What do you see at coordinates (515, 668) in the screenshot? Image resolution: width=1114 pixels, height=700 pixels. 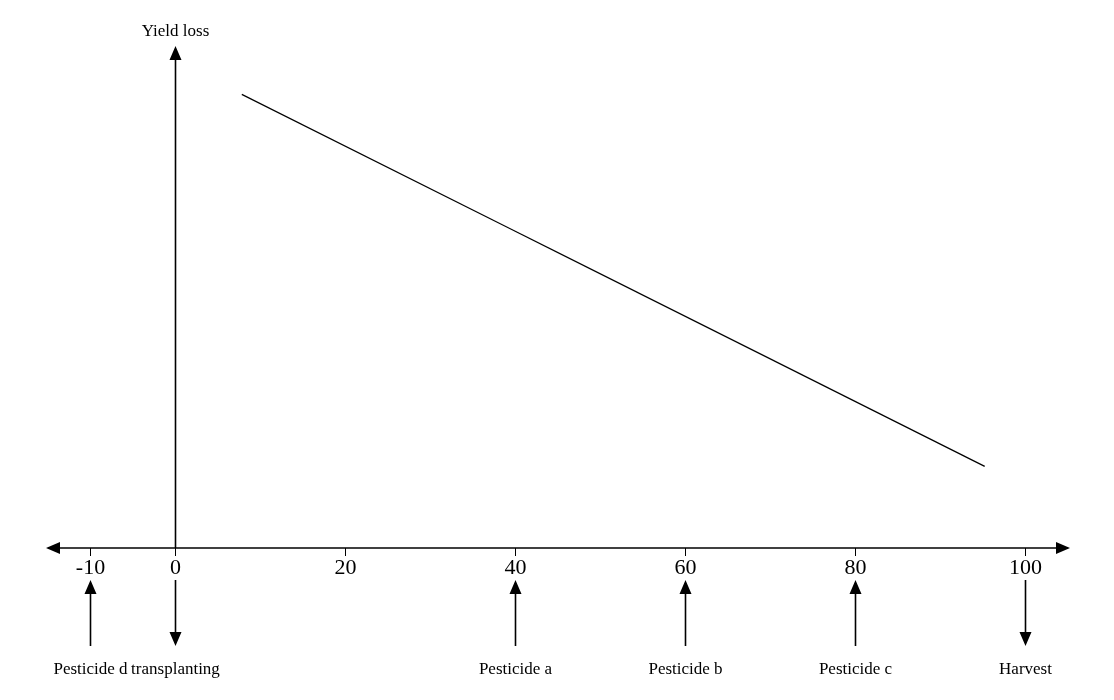 I see `text: Pesticide a` at bounding box center [515, 668].